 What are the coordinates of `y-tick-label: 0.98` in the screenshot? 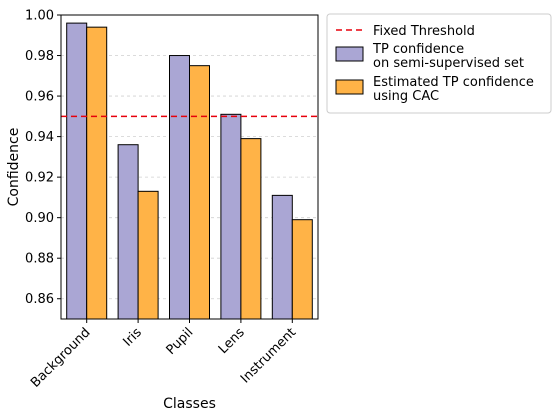 It's located at (39, 56).